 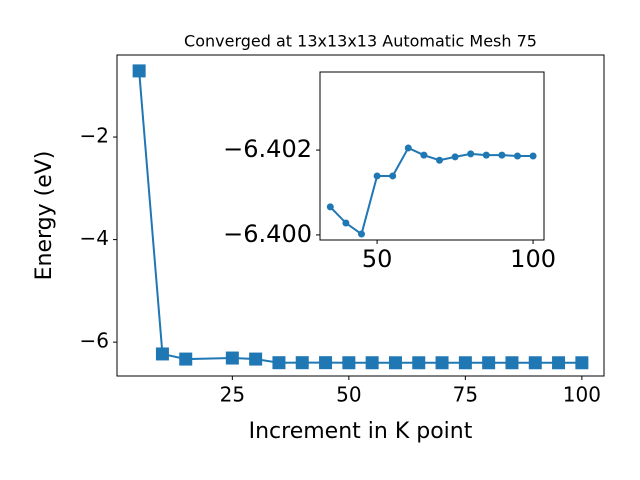 What do you see at coordinates (94, 238) in the screenshot?
I see `y-tick-label: −4` at bounding box center [94, 238].